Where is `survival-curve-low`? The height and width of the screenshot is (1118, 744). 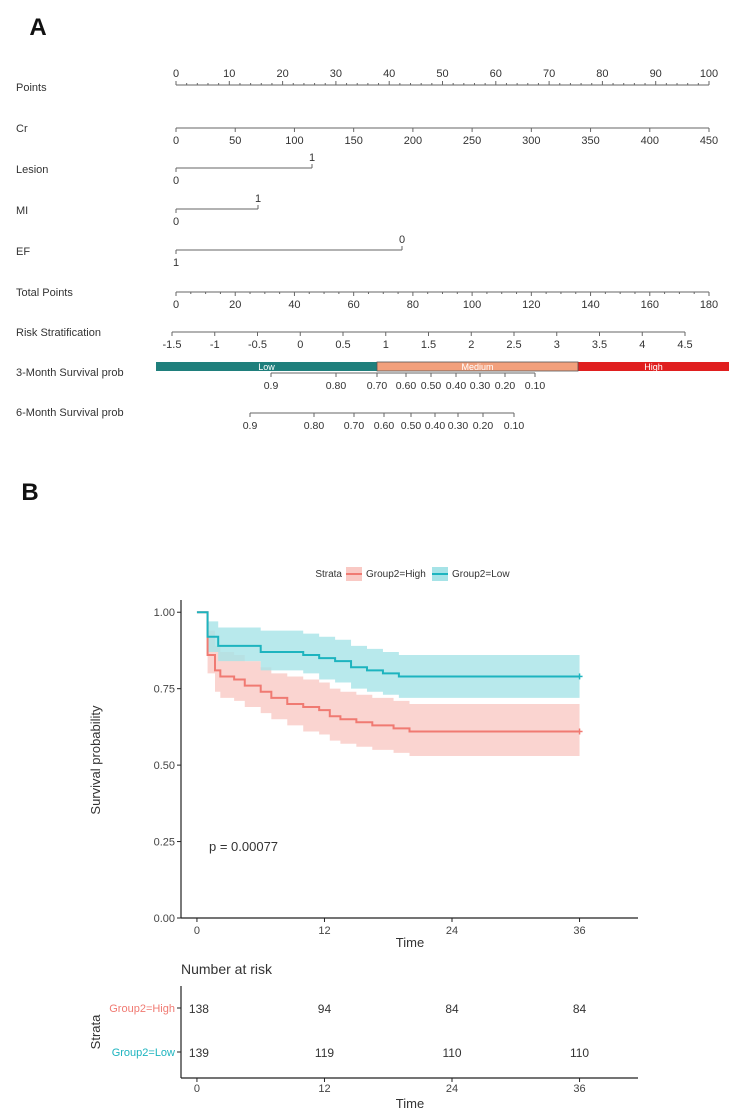
survival-curve-low is located at coordinates (388, 644).